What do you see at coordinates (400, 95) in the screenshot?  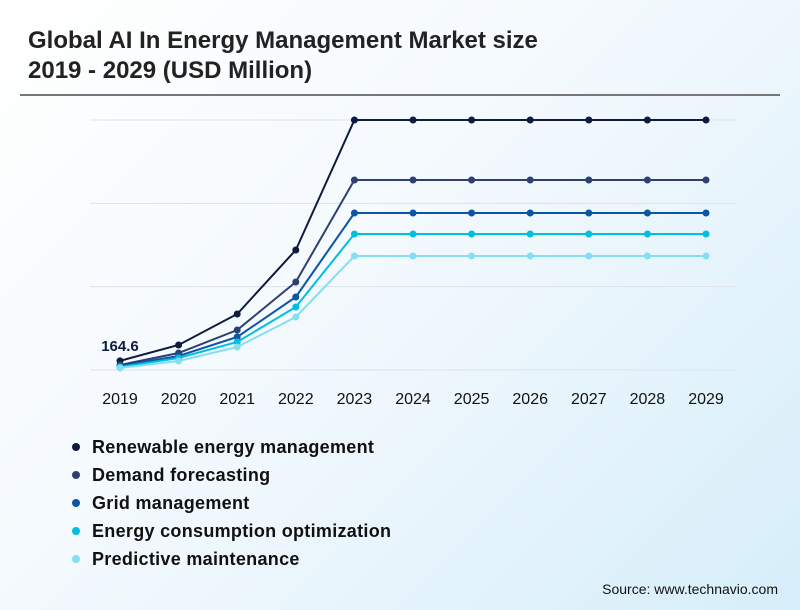 I see `title-divider` at bounding box center [400, 95].